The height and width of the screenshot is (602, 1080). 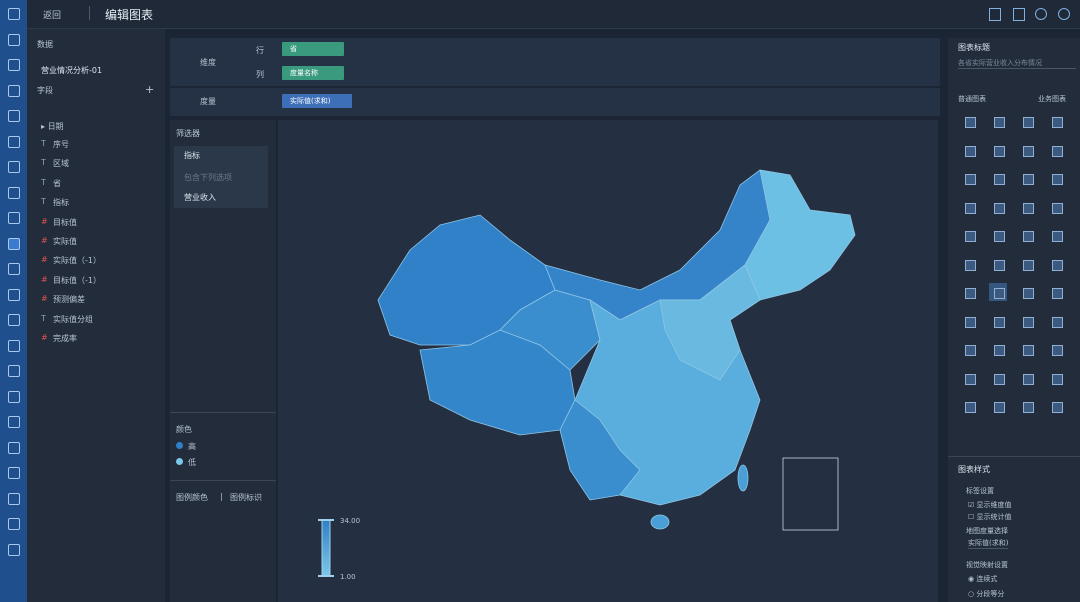 I want to click on date-group-label: 日期, so click(x=55, y=126).